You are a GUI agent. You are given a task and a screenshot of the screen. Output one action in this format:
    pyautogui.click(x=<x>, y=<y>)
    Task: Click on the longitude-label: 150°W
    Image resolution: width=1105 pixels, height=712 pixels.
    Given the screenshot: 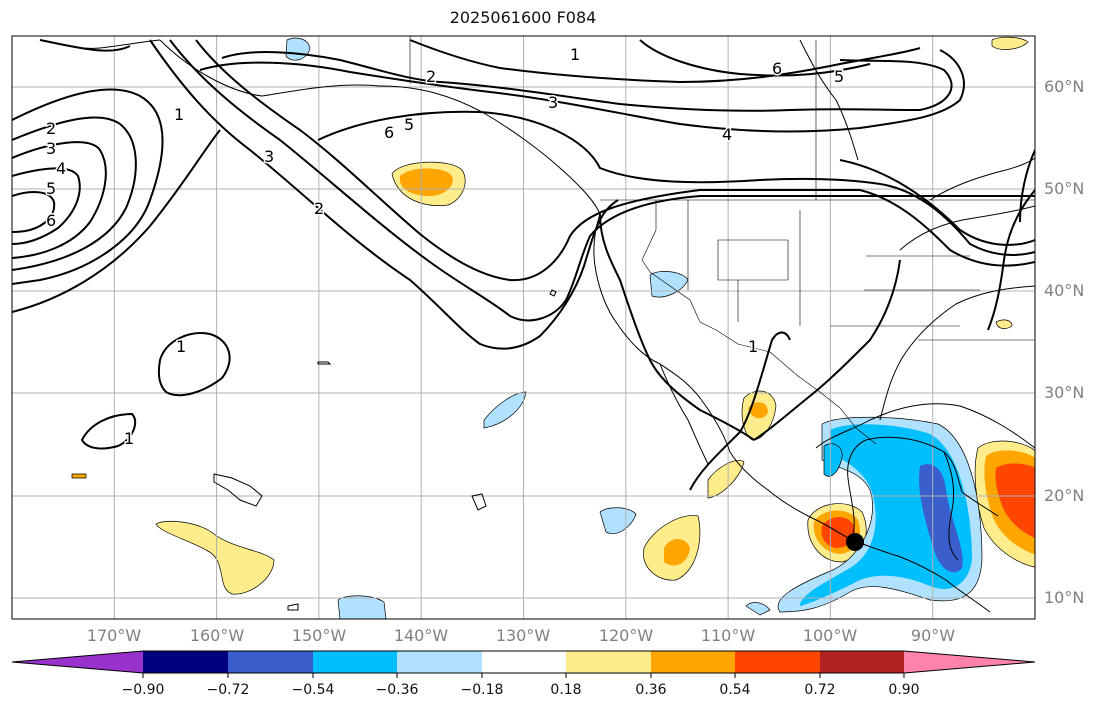 What is the action you would take?
    pyautogui.click(x=319, y=635)
    